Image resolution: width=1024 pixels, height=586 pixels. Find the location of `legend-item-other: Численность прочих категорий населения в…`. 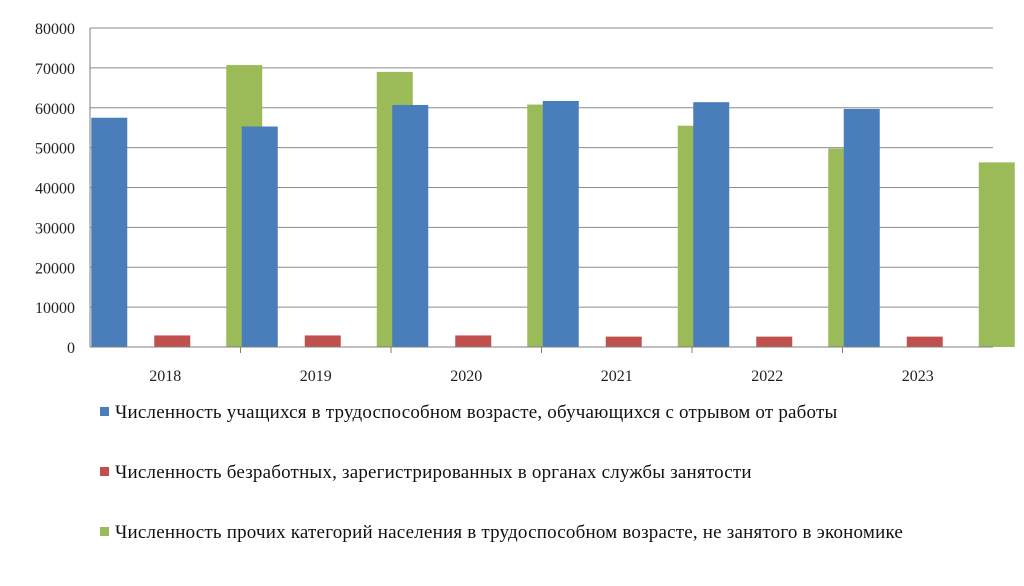

legend-item-other: Численность прочих категорий населения в… is located at coordinates (540, 532).